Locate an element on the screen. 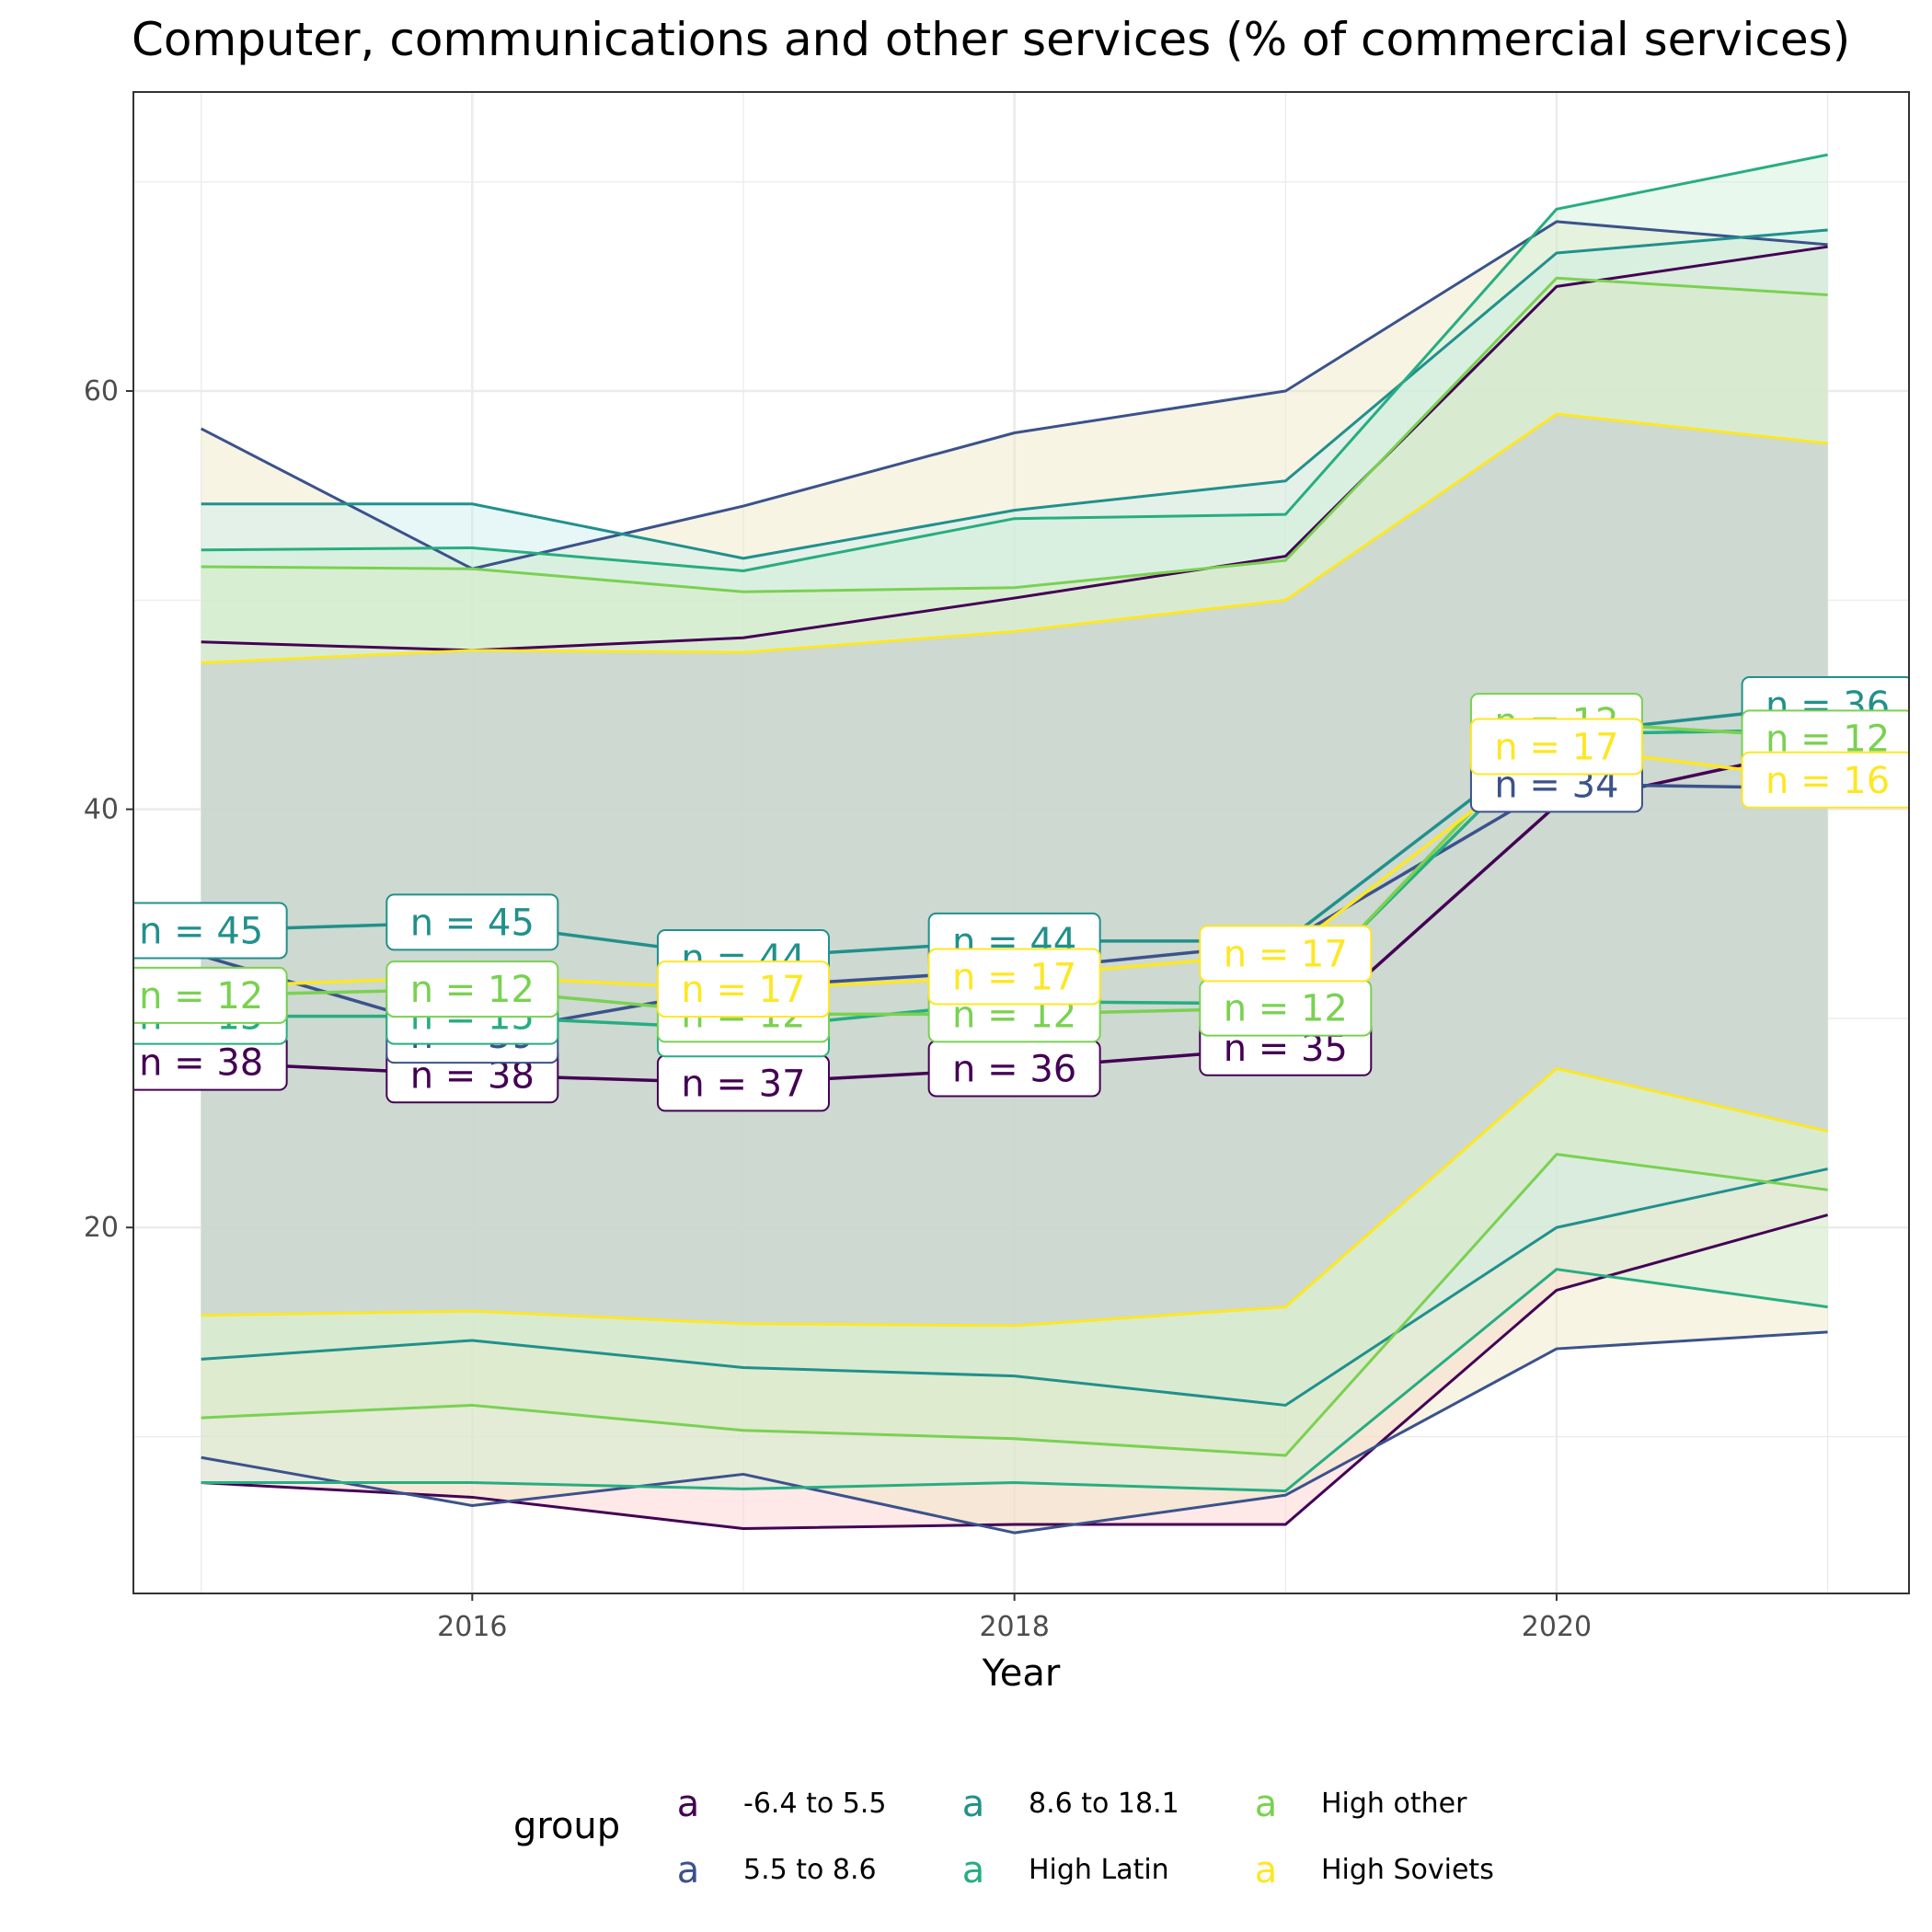  legend-item: a -6.4 to 5.5 is located at coordinates (782, 1804).